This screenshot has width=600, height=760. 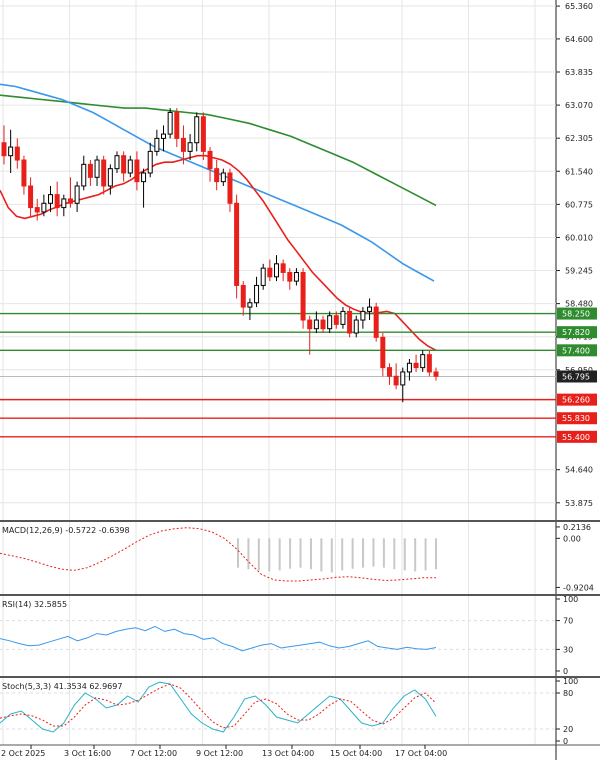 What do you see at coordinates (87, 753) in the screenshot?
I see `time-tick-label: 3 Oct 16:00` at bounding box center [87, 753].